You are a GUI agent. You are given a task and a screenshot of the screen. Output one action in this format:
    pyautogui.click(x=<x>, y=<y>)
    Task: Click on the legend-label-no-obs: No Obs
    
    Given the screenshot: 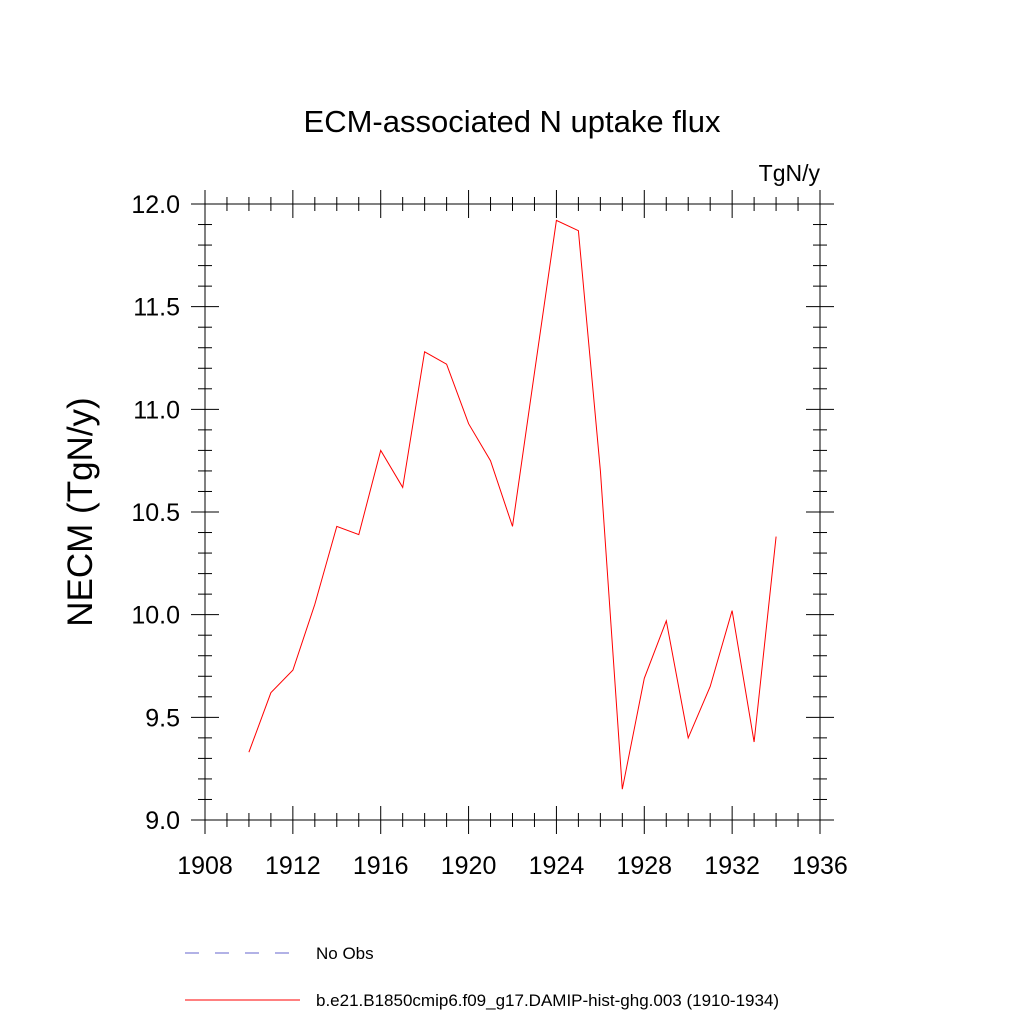 What is the action you would take?
    pyautogui.click(x=345, y=953)
    